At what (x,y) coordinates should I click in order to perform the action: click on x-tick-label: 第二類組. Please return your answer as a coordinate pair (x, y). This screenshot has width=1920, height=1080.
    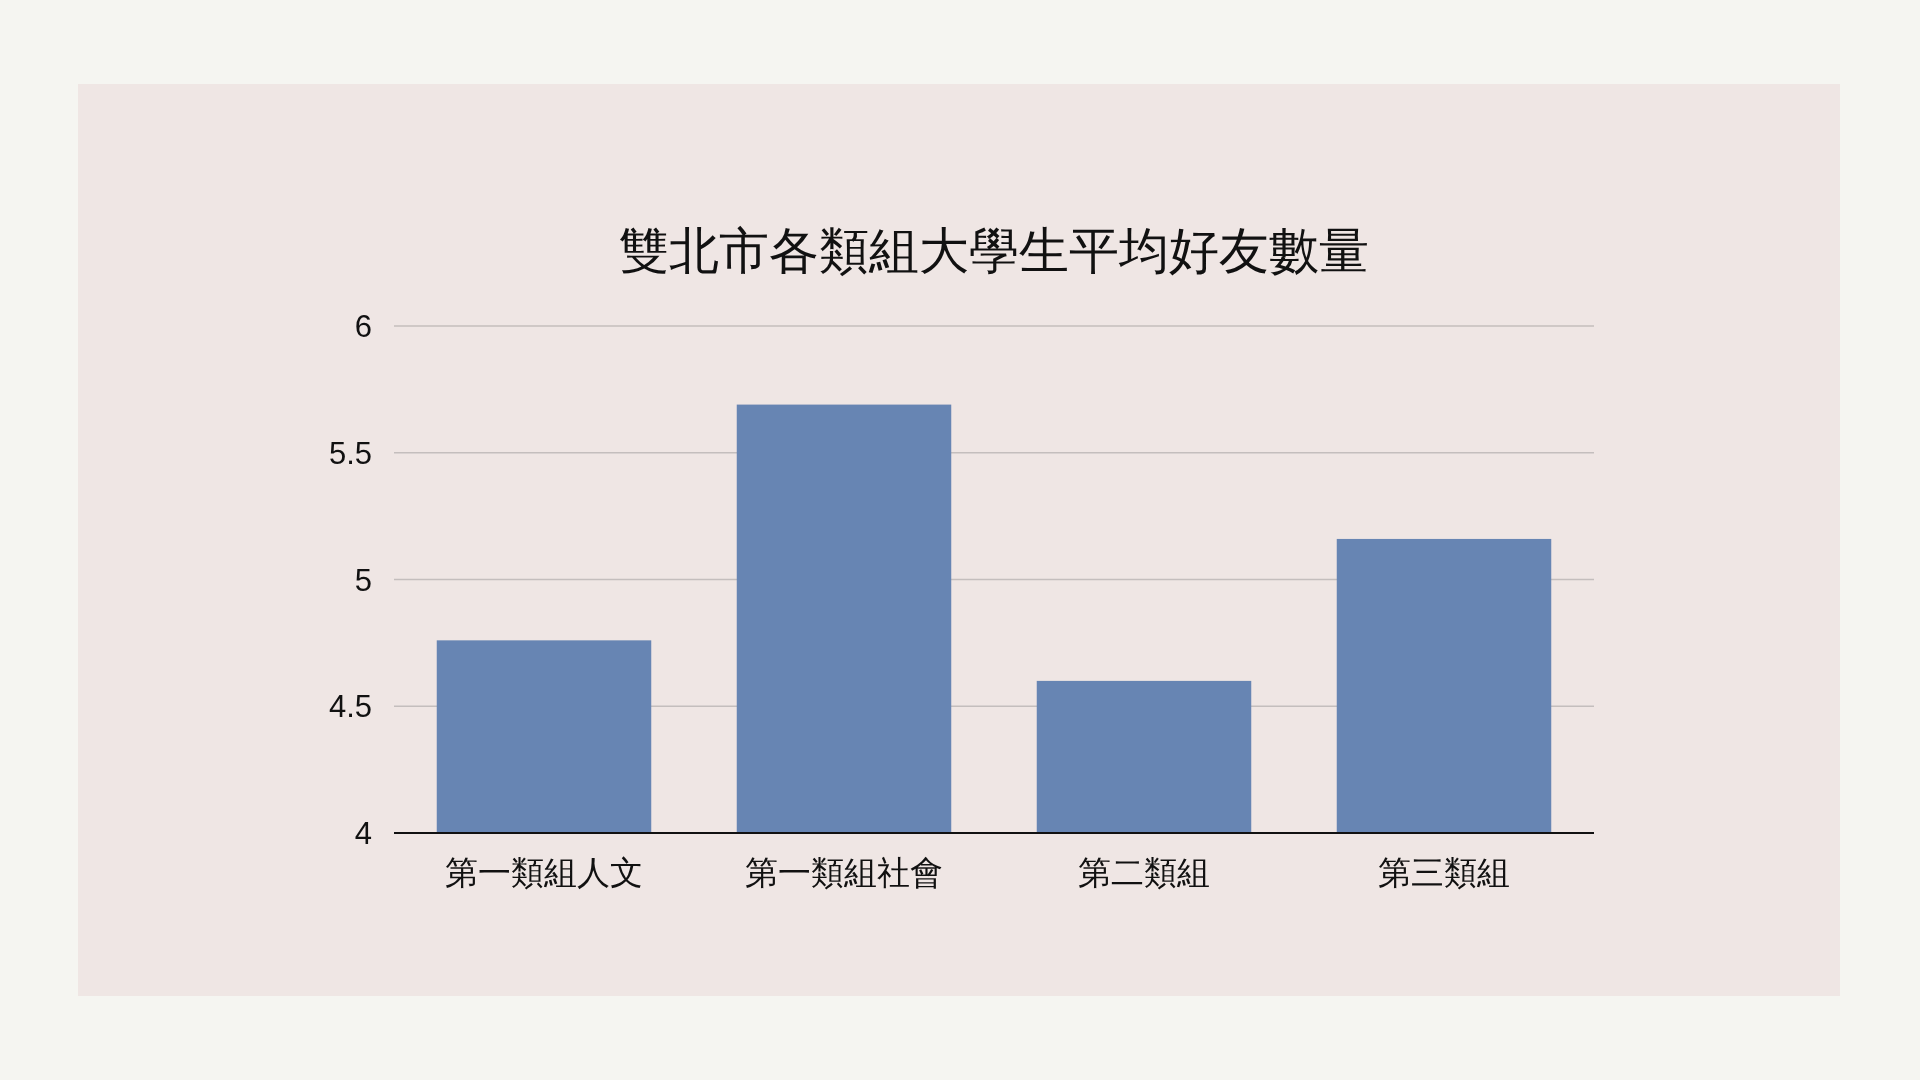
    Looking at the image, I should click on (1144, 872).